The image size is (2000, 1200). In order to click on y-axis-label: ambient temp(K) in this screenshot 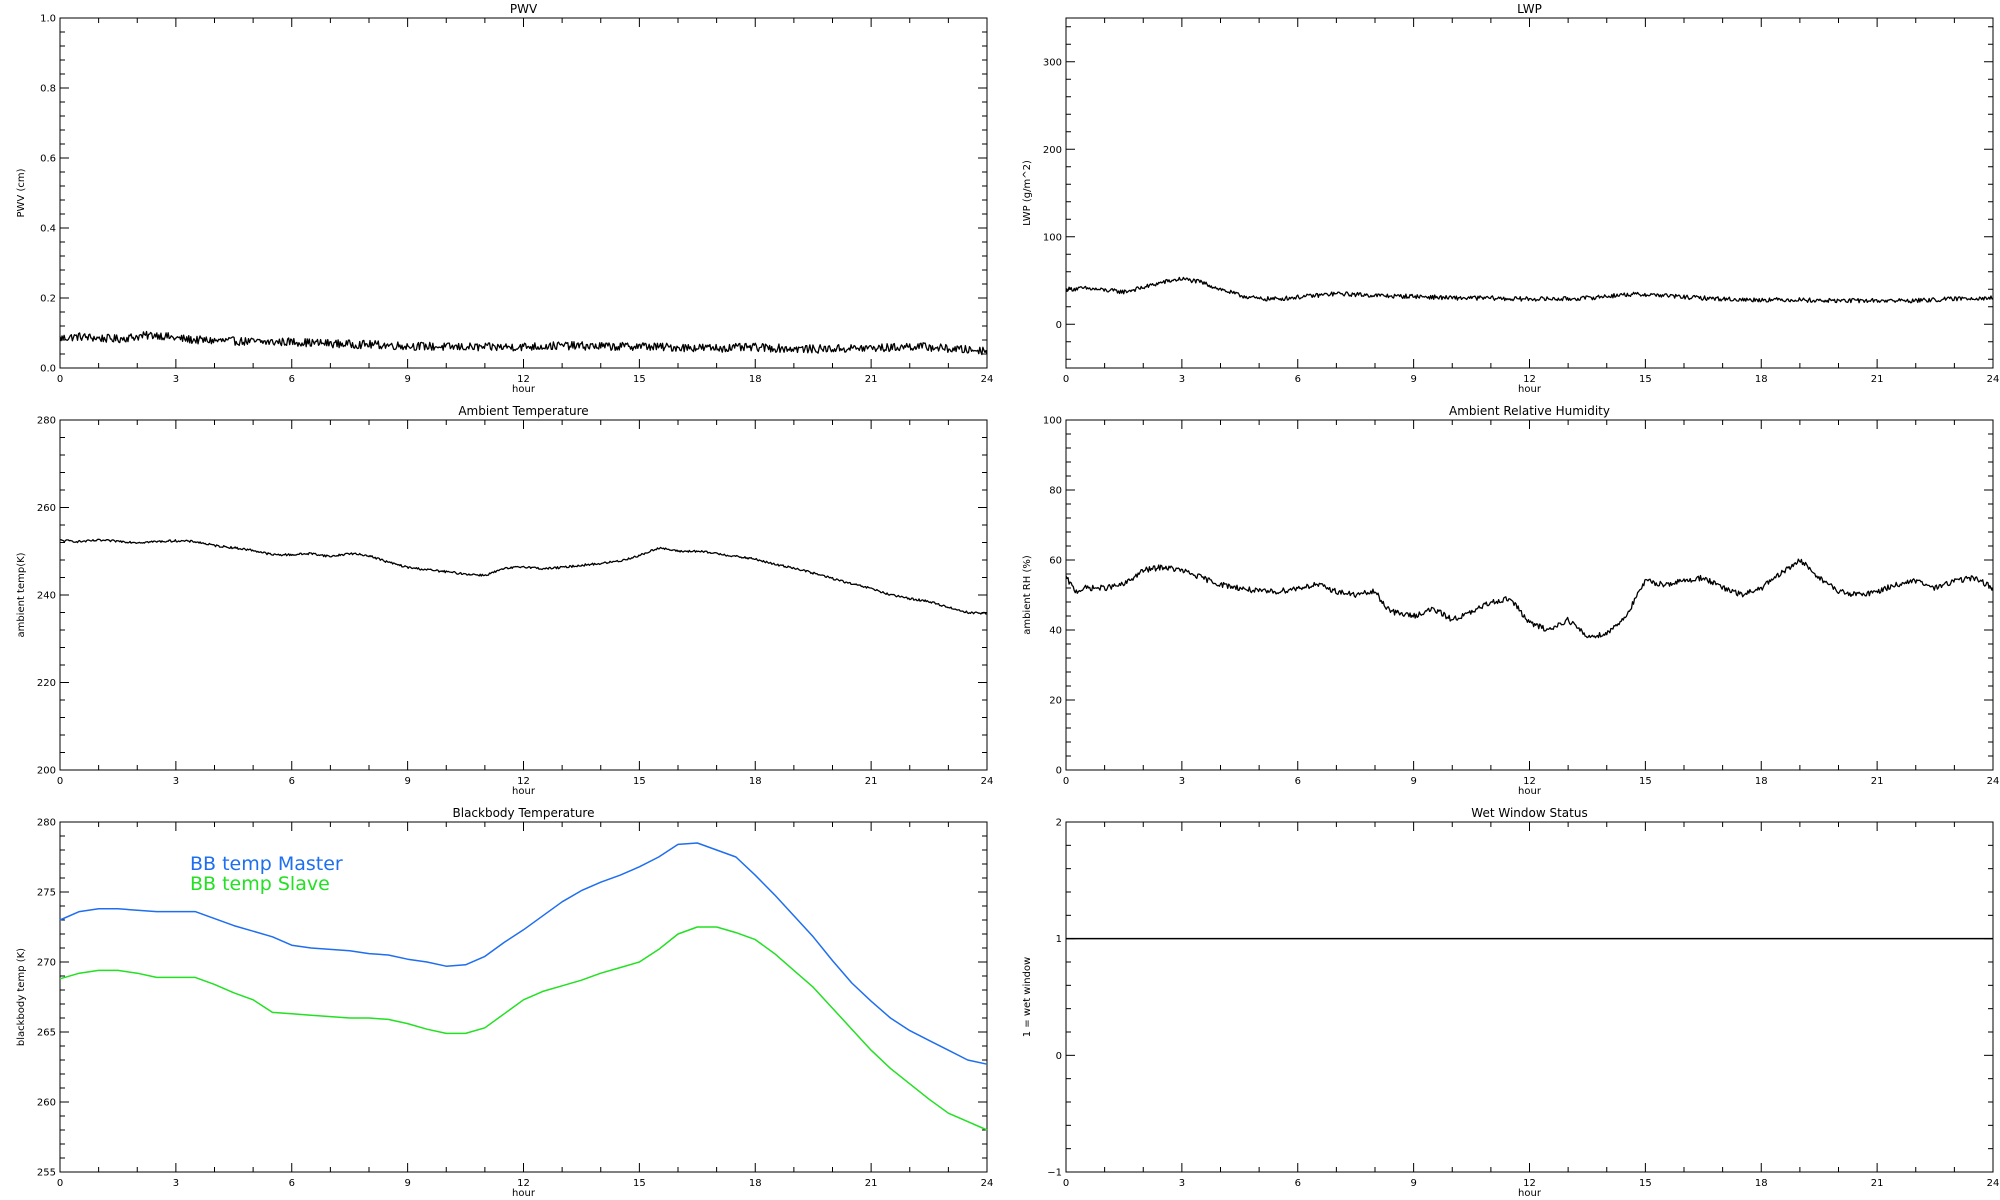, I will do `click(21, 594)`.